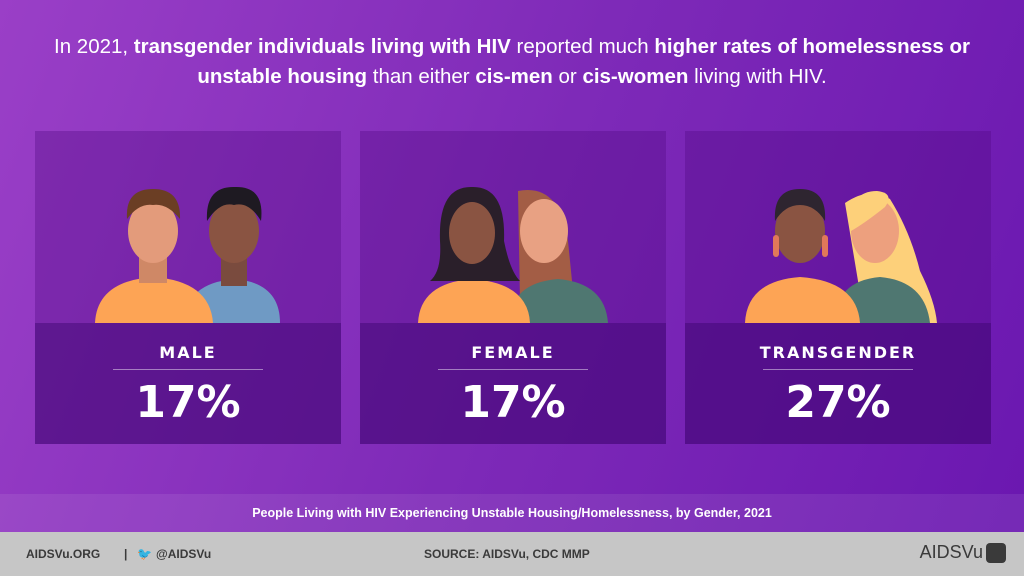  What do you see at coordinates (507, 554) in the screenshot?
I see `source: SOURCE: AIDSVu, CDC MMP` at bounding box center [507, 554].